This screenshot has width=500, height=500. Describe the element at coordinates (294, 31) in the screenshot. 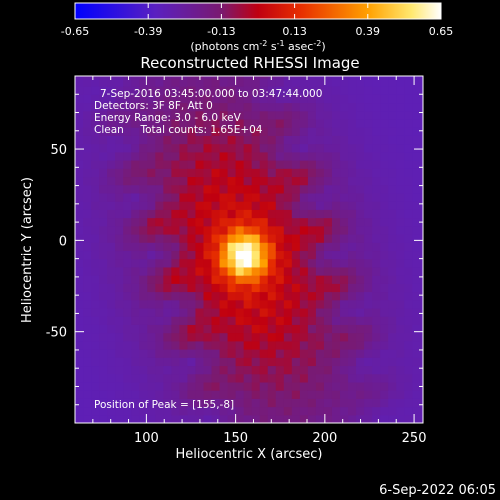

I see `colorbar-tick-label: 0.13` at that location.